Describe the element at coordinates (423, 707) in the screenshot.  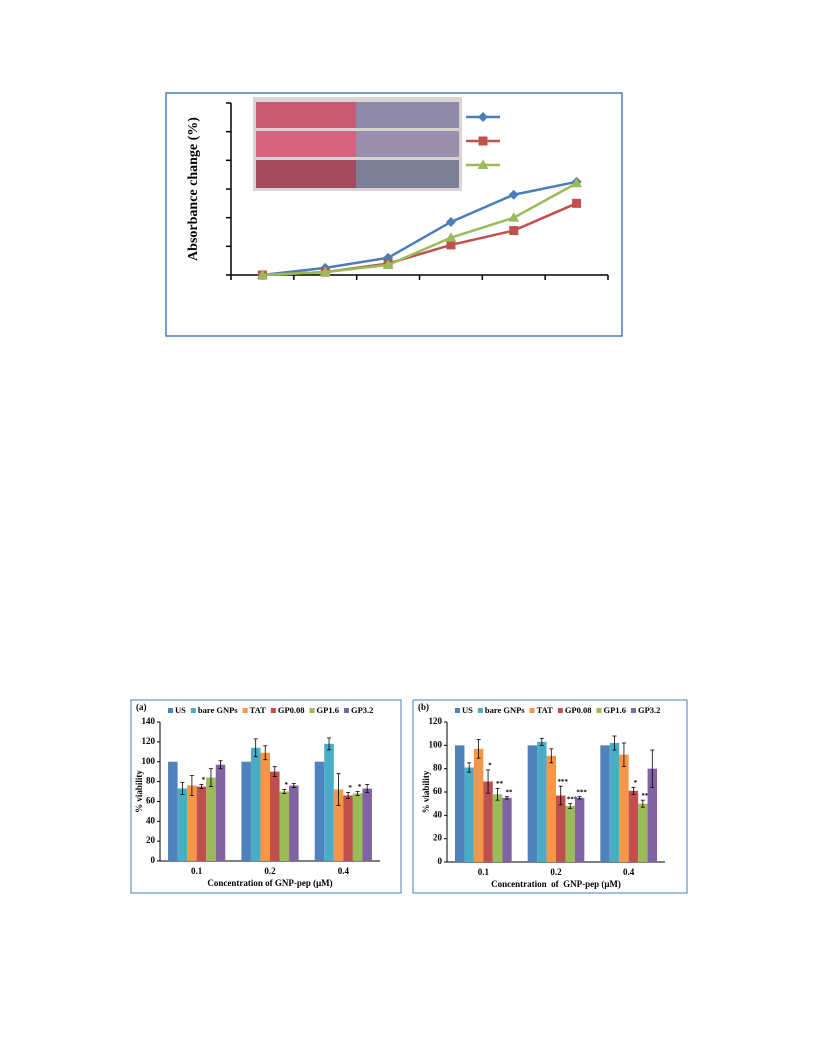
I see `panel-label: (b)` at that location.